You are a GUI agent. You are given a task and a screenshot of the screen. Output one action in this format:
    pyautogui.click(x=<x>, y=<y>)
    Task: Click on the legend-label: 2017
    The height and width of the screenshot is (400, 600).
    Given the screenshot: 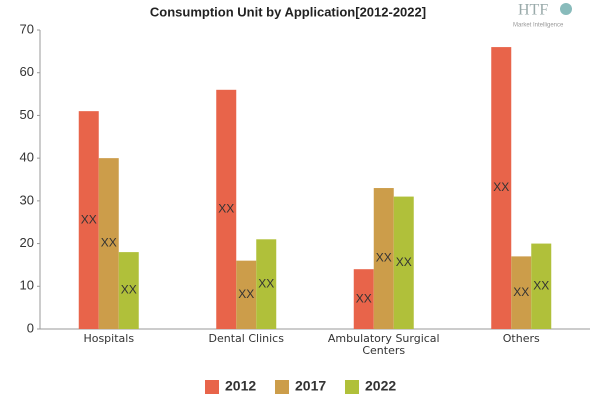 What is the action you would take?
    pyautogui.click(x=310, y=386)
    